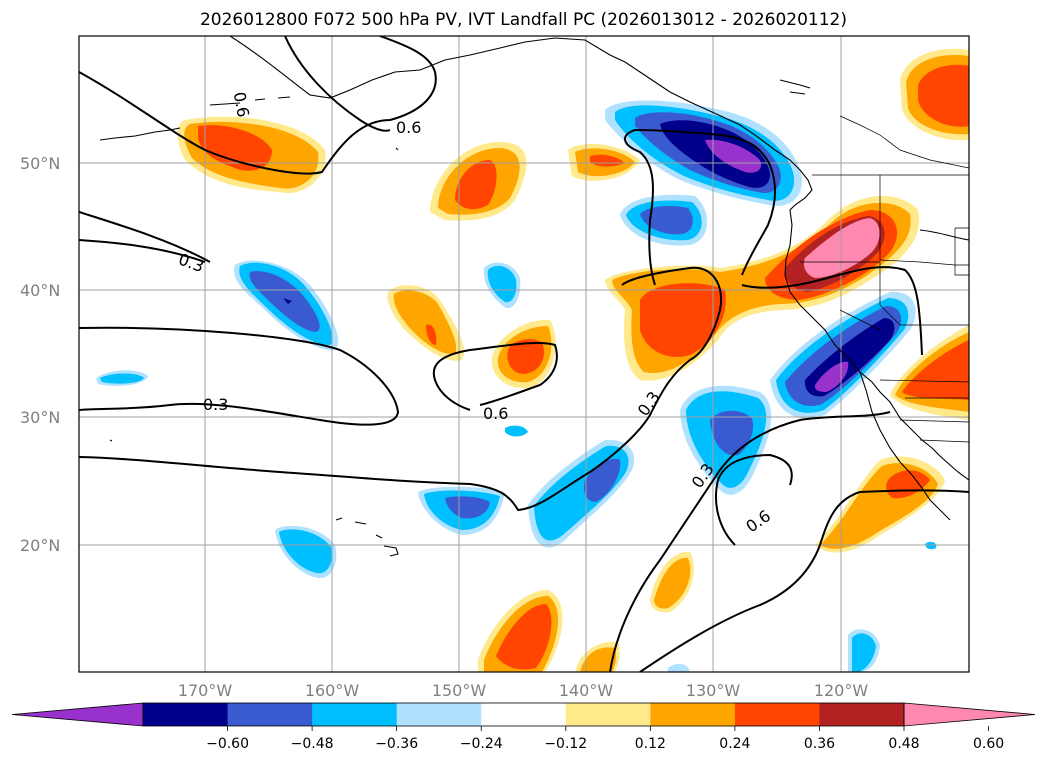  What do you see at coordinates (734, 744) in the screenshot?
I see `colorbar-tick-label: 0.24` at bounding box center [734, 744].